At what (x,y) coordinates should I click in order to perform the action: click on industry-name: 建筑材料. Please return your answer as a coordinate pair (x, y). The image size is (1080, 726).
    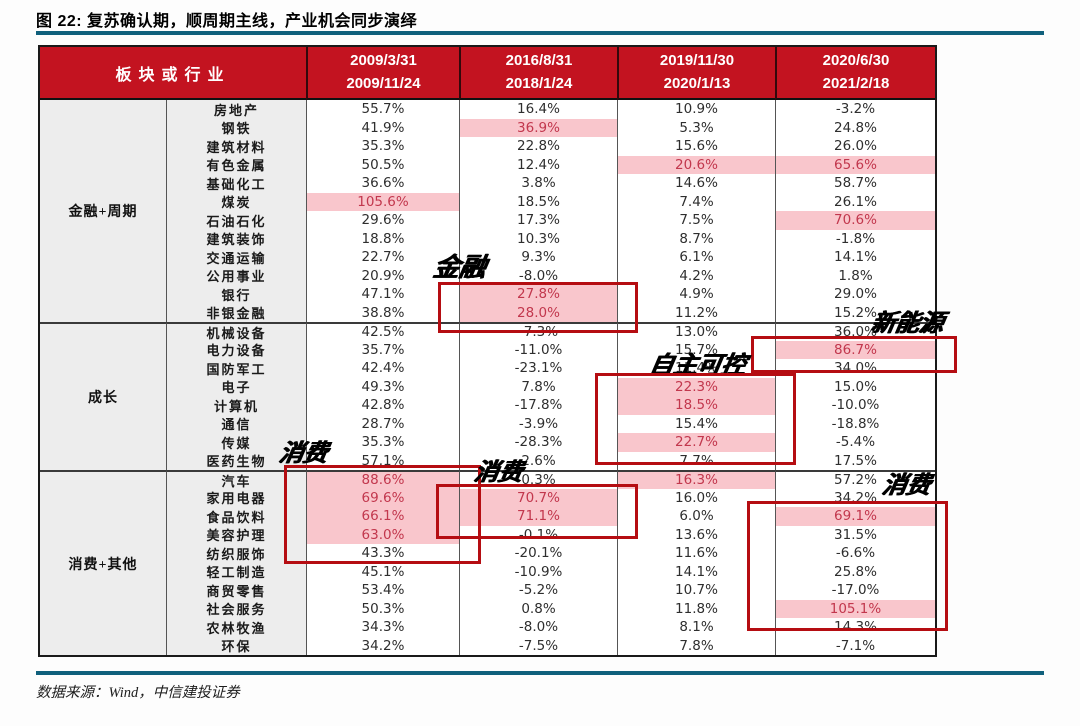
    Looking at the image, I should click on (236, 146).